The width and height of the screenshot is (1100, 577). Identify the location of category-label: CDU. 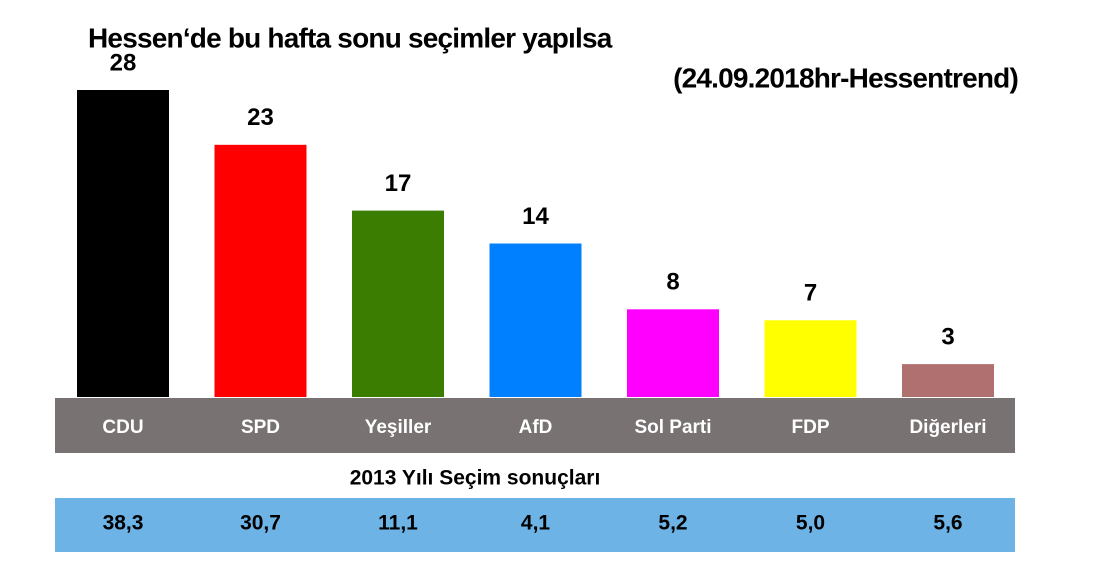
(122, 427).